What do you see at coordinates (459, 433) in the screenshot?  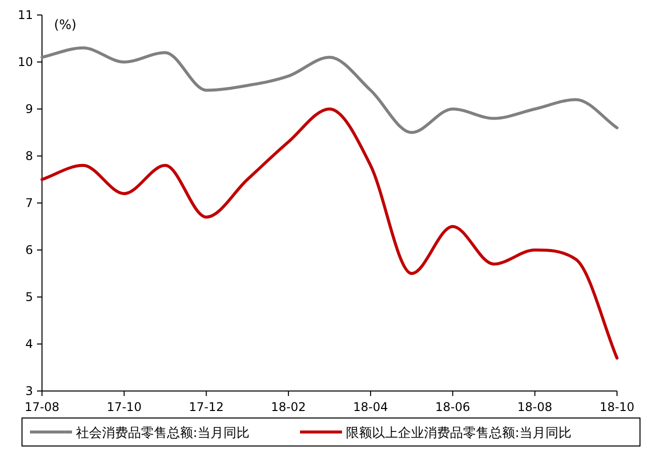 I see `legend-label: 限额以上企业消费品零售总额:当月同比` at bounding box center [459, 433].